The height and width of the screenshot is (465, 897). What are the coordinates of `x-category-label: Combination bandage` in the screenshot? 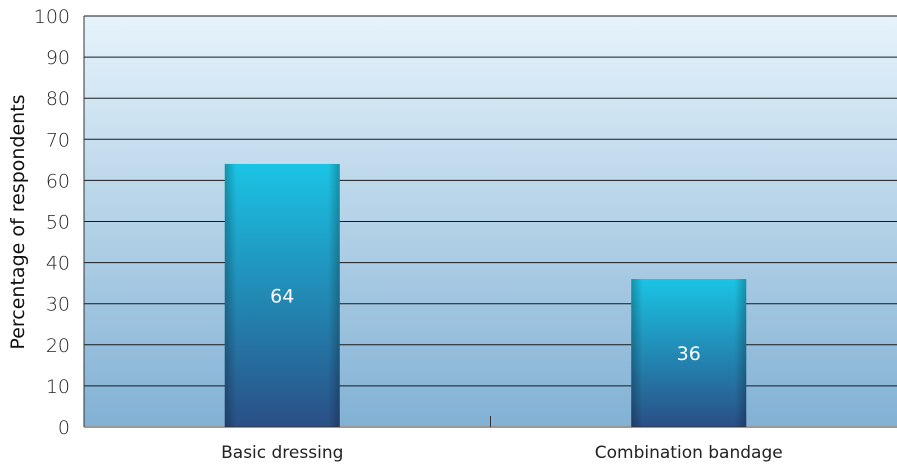 It's located at (689, 453).